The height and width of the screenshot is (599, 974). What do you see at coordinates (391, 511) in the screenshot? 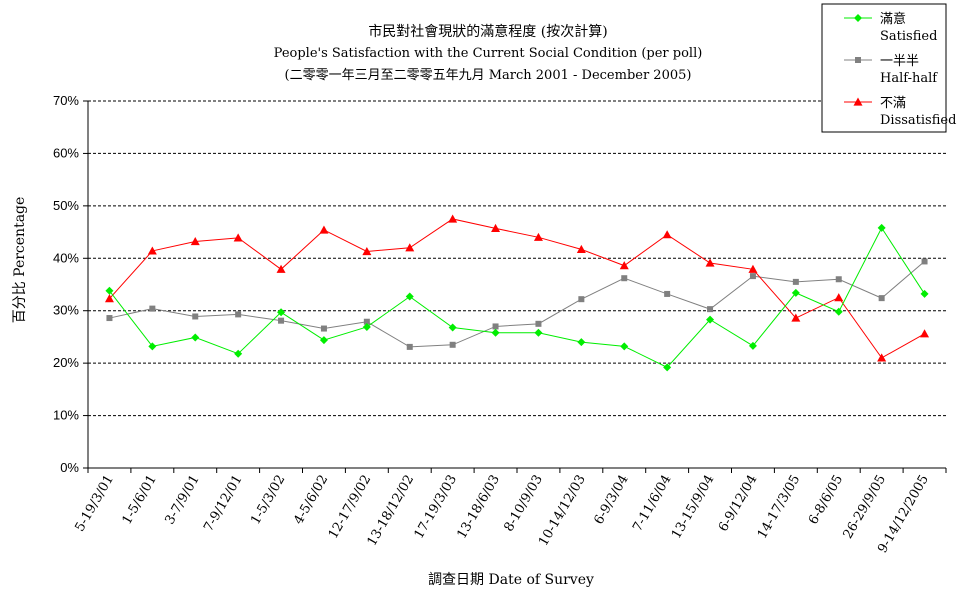
I see `x-tick-label: 13-18/12/02` at bounding box center [391, 511].